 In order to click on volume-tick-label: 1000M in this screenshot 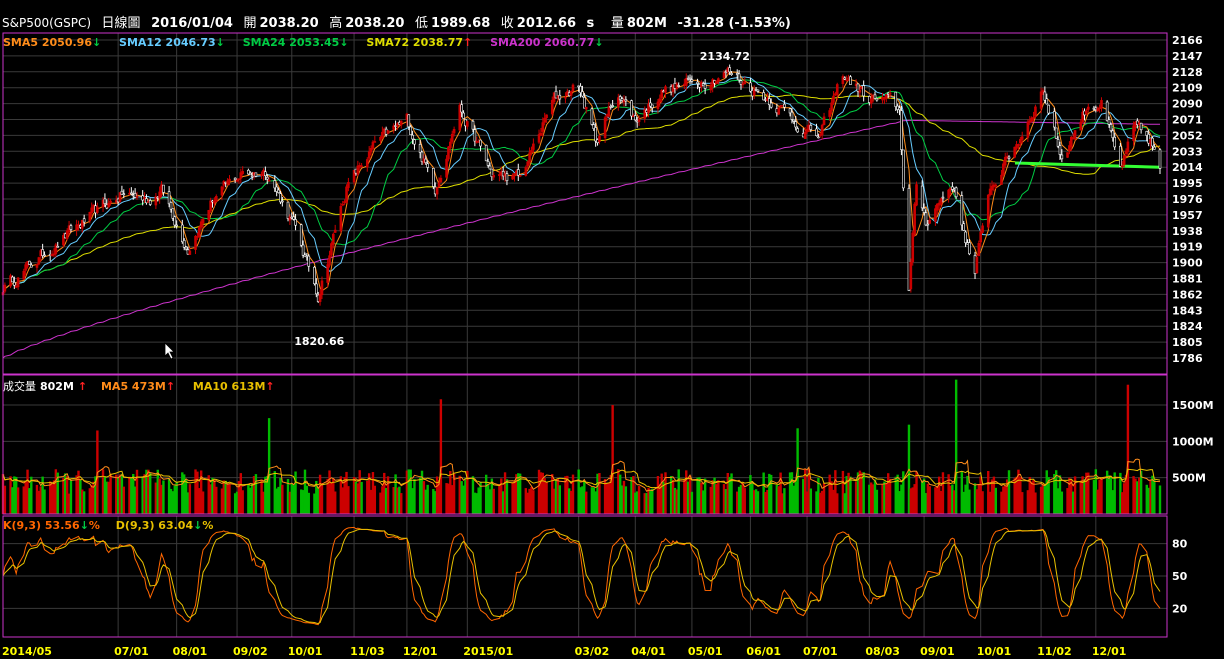, I will do `click(1193, 441)`.